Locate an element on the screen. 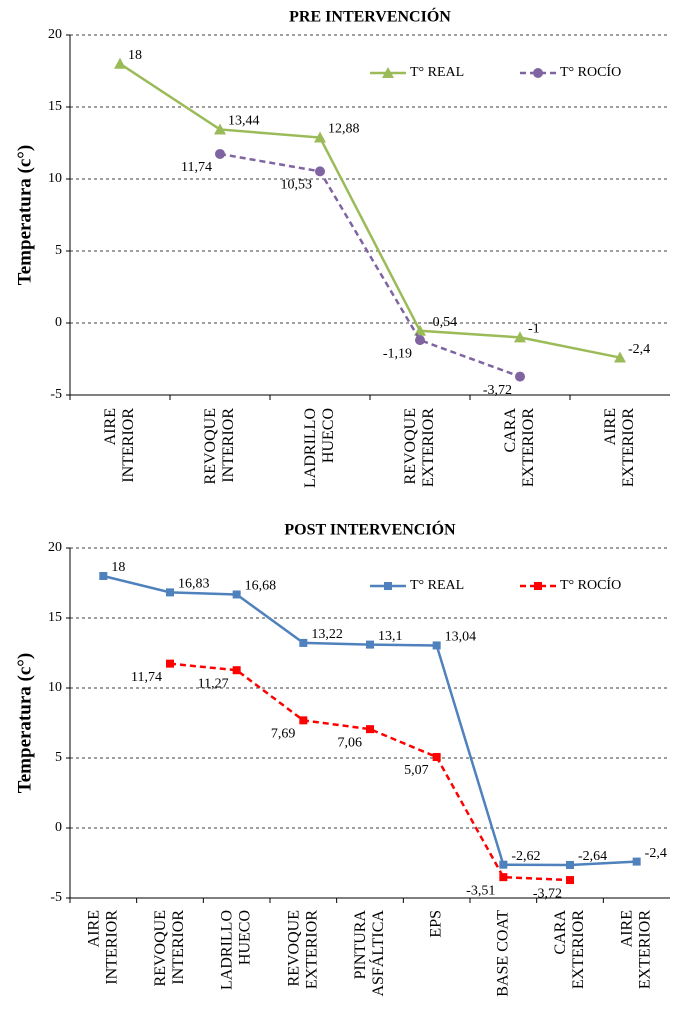  value-label: -1,19 is located at coordinates (397, 353).